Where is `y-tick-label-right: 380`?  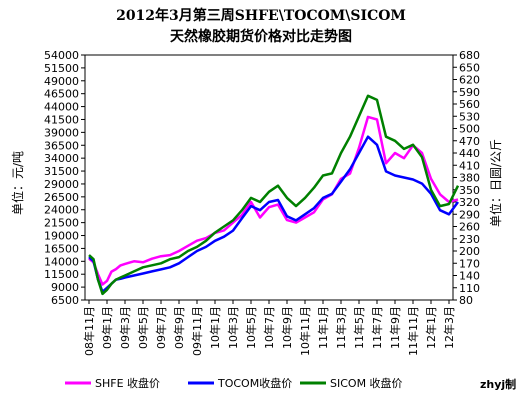
y-tick-label-right: 380 is located at coordinates (469, 178).